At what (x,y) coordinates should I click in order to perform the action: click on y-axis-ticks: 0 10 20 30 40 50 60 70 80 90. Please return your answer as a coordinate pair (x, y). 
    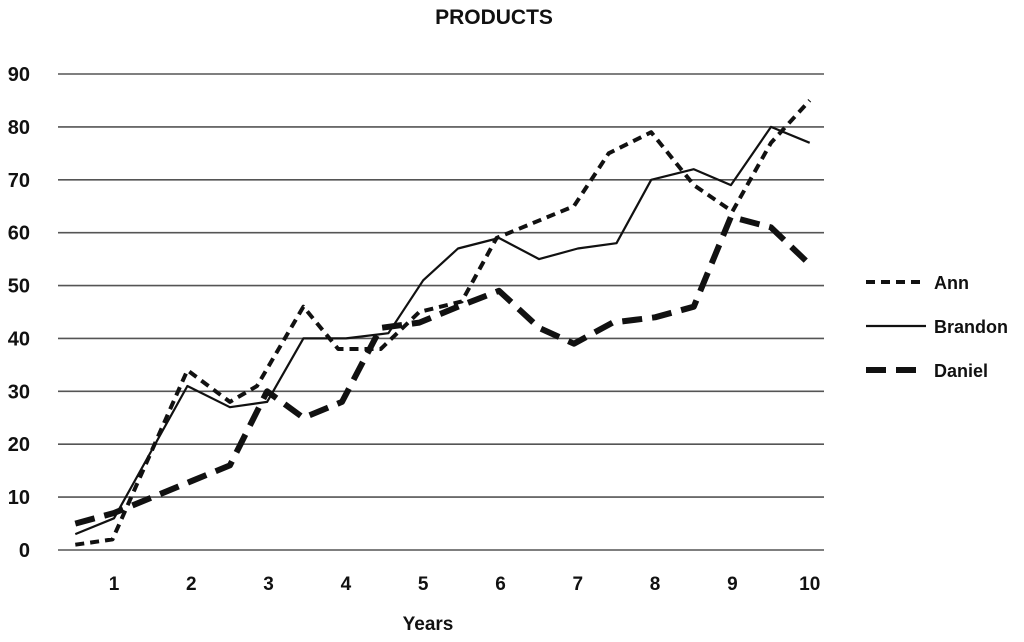
    Looking at the image, I should click on (19, 313).